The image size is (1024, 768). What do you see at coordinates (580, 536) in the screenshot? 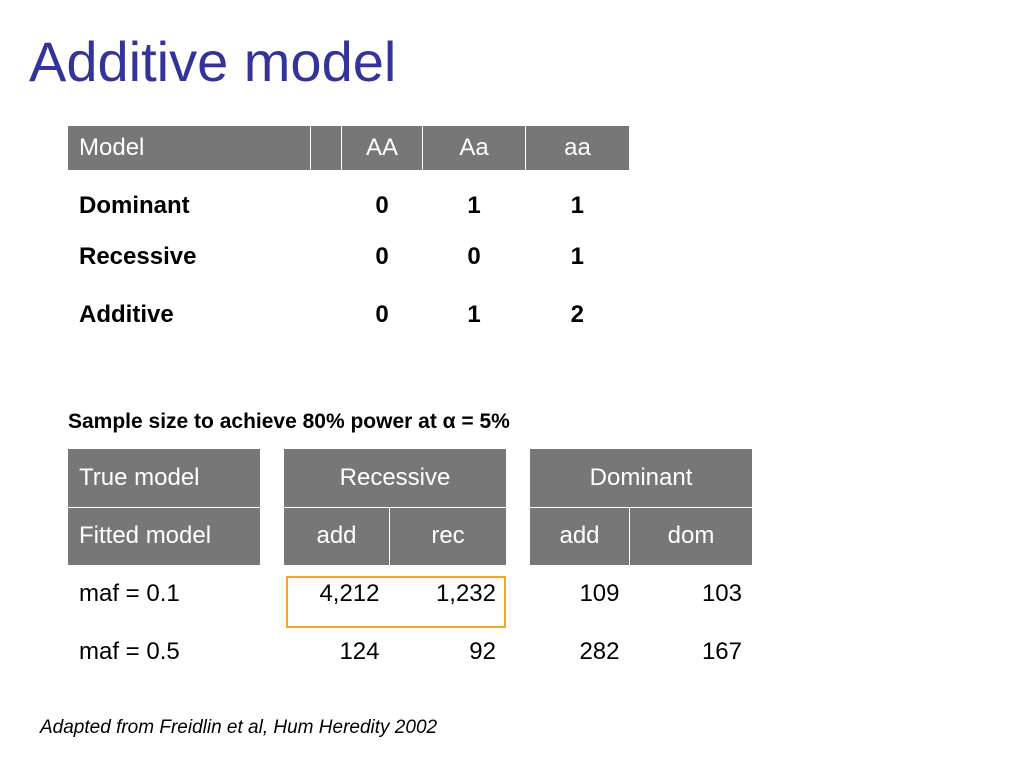
I see `fitted-add-dominant: add` at bounding box center [580, 536].